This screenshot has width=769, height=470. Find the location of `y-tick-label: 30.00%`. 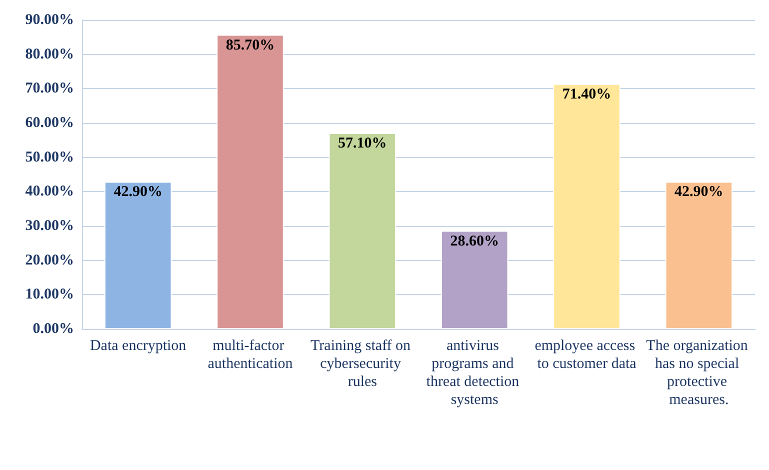

y-tick-label: 30.00% is located at coordinates (49, 226).